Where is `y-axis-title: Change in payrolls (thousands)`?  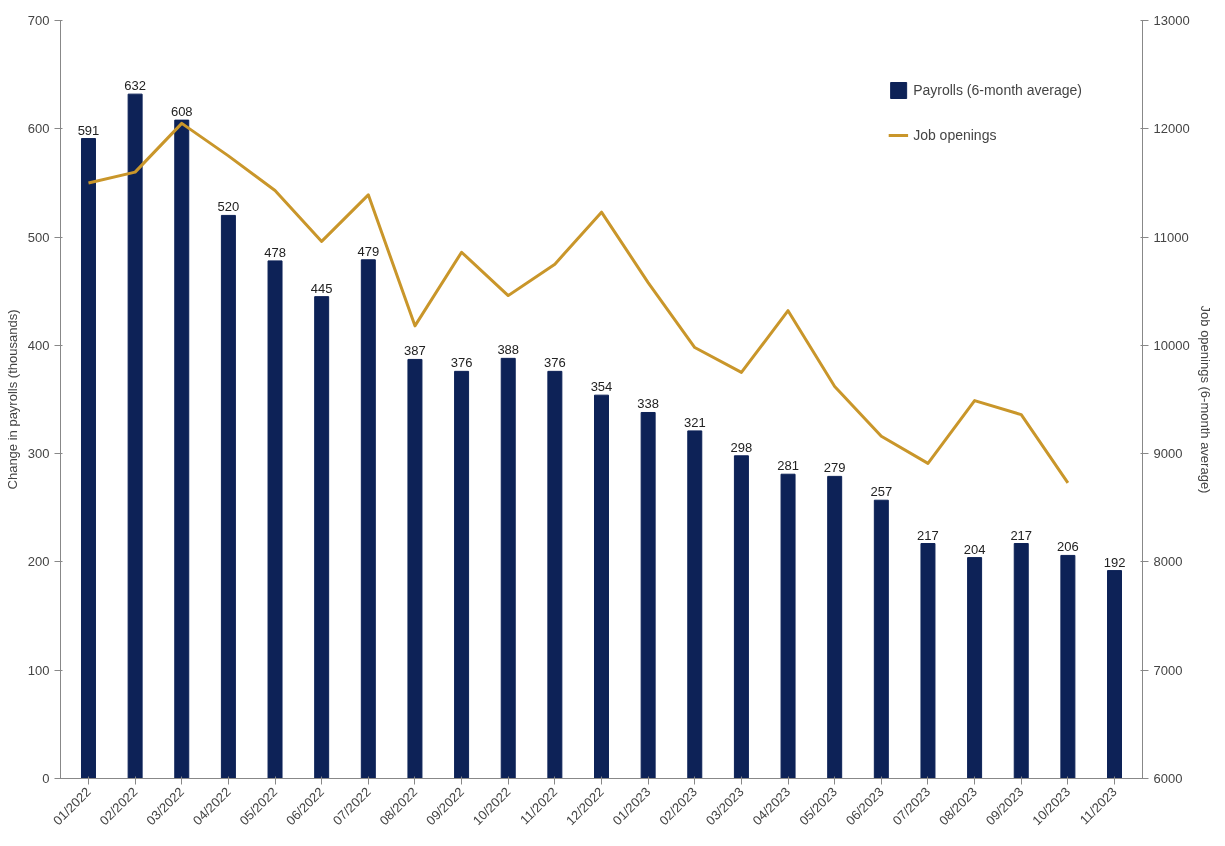
y-axis-title: Change in payrolls (thousands) is located at coordinates (12, 399).